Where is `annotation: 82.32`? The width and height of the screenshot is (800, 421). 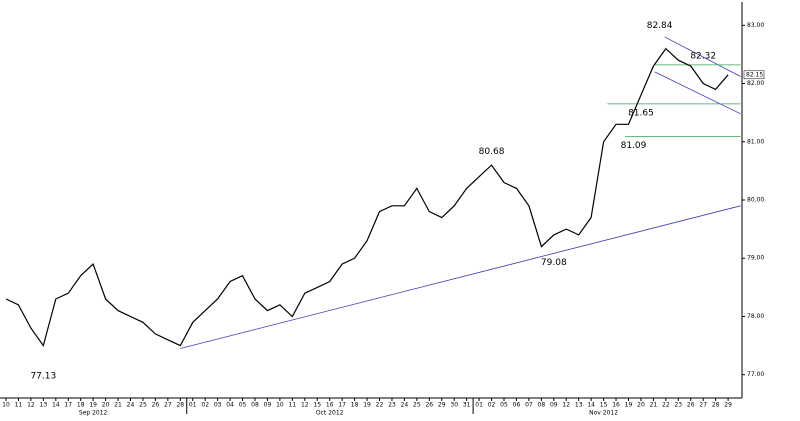
annotation: 82.32 is located at coordinates (703, 56).